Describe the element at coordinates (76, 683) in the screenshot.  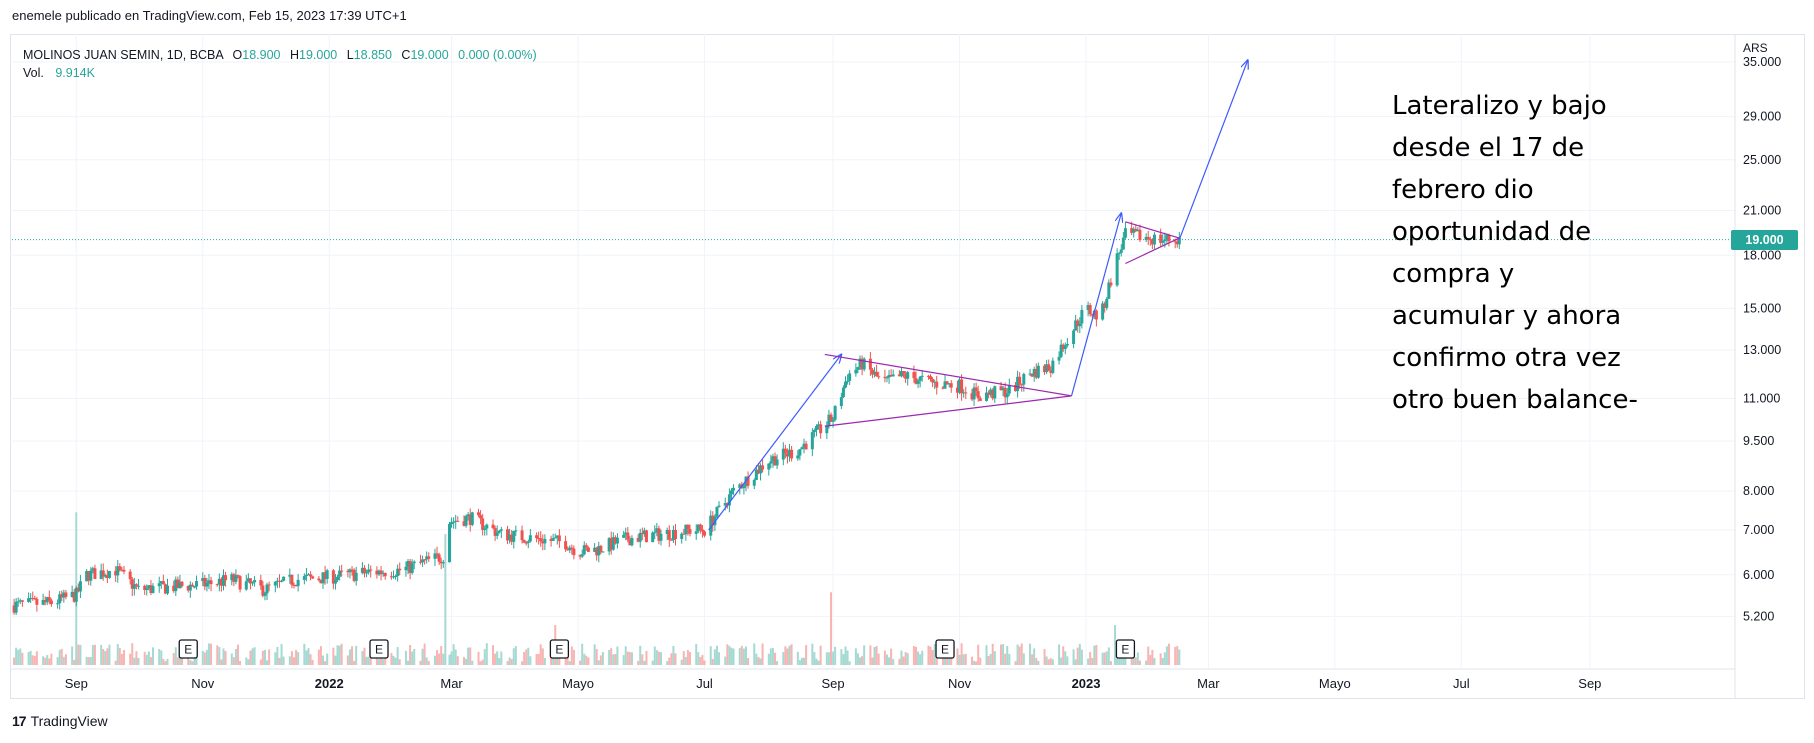
I see `x-tick-label: Sep` at that location.